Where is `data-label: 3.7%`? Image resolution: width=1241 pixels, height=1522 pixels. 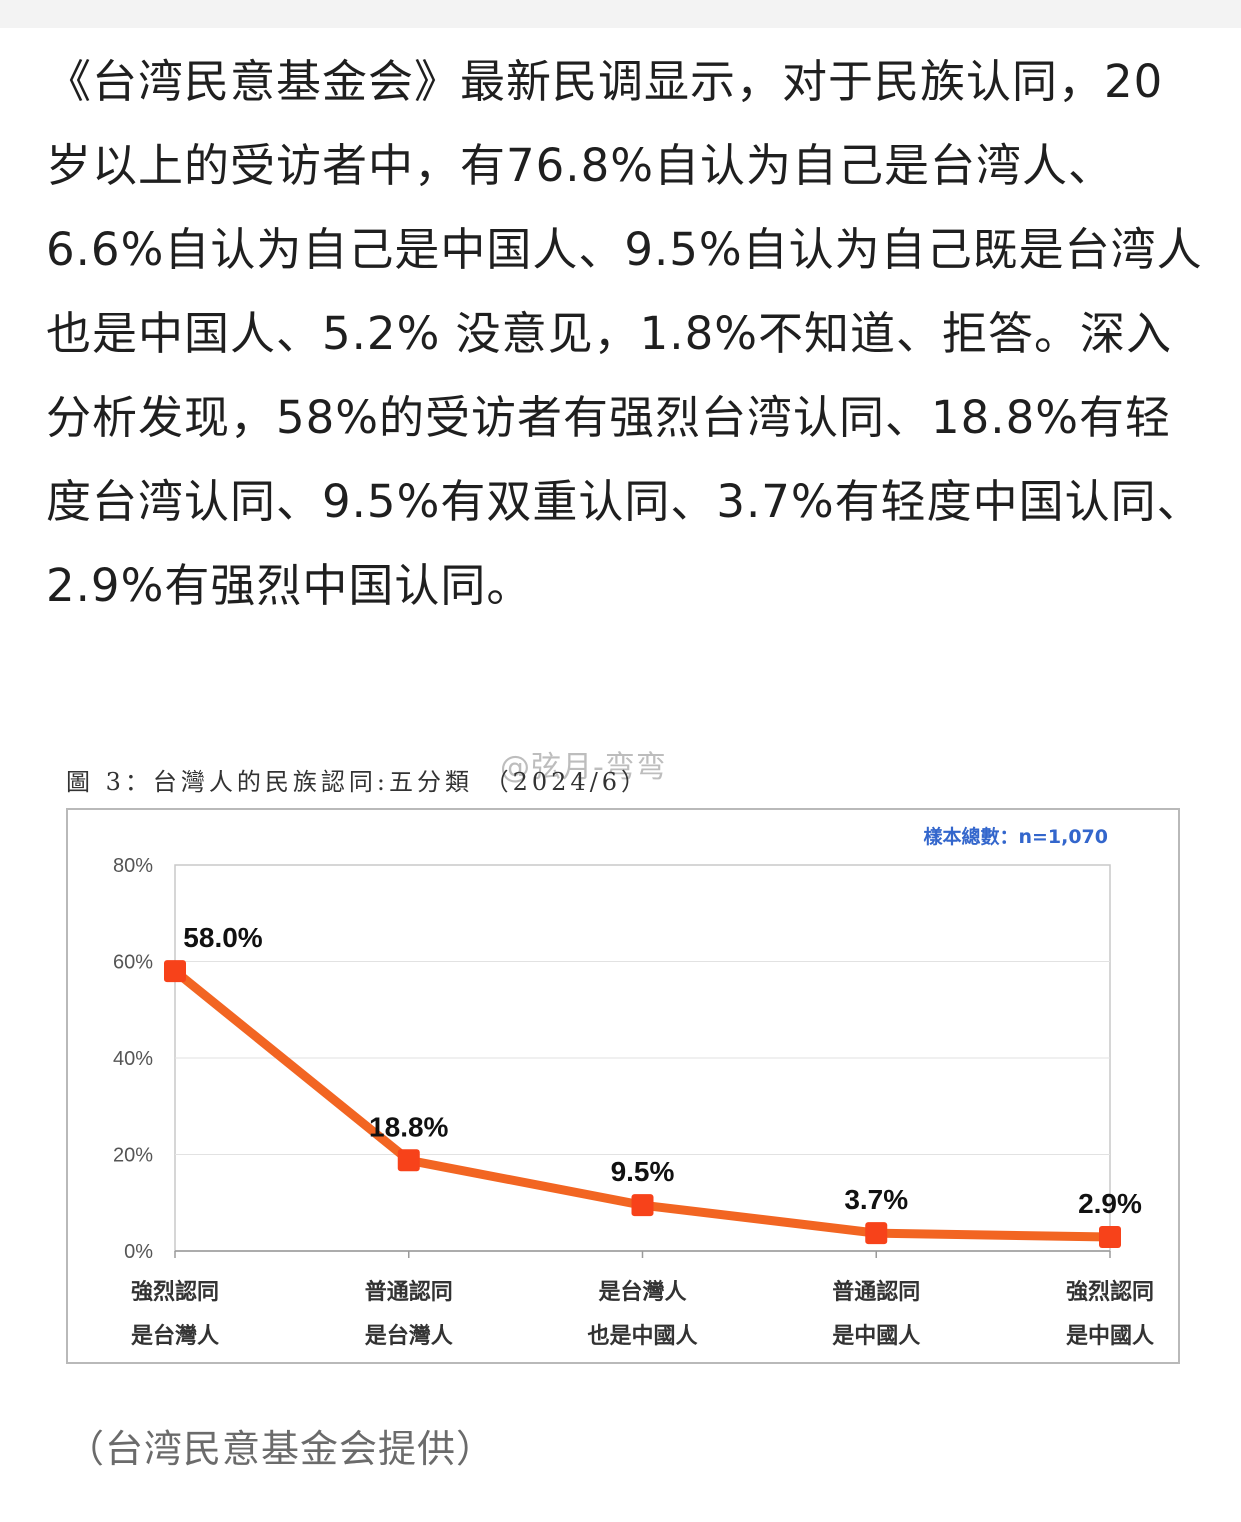
data-label: 3.7% is located at coordinates (876, 1199).